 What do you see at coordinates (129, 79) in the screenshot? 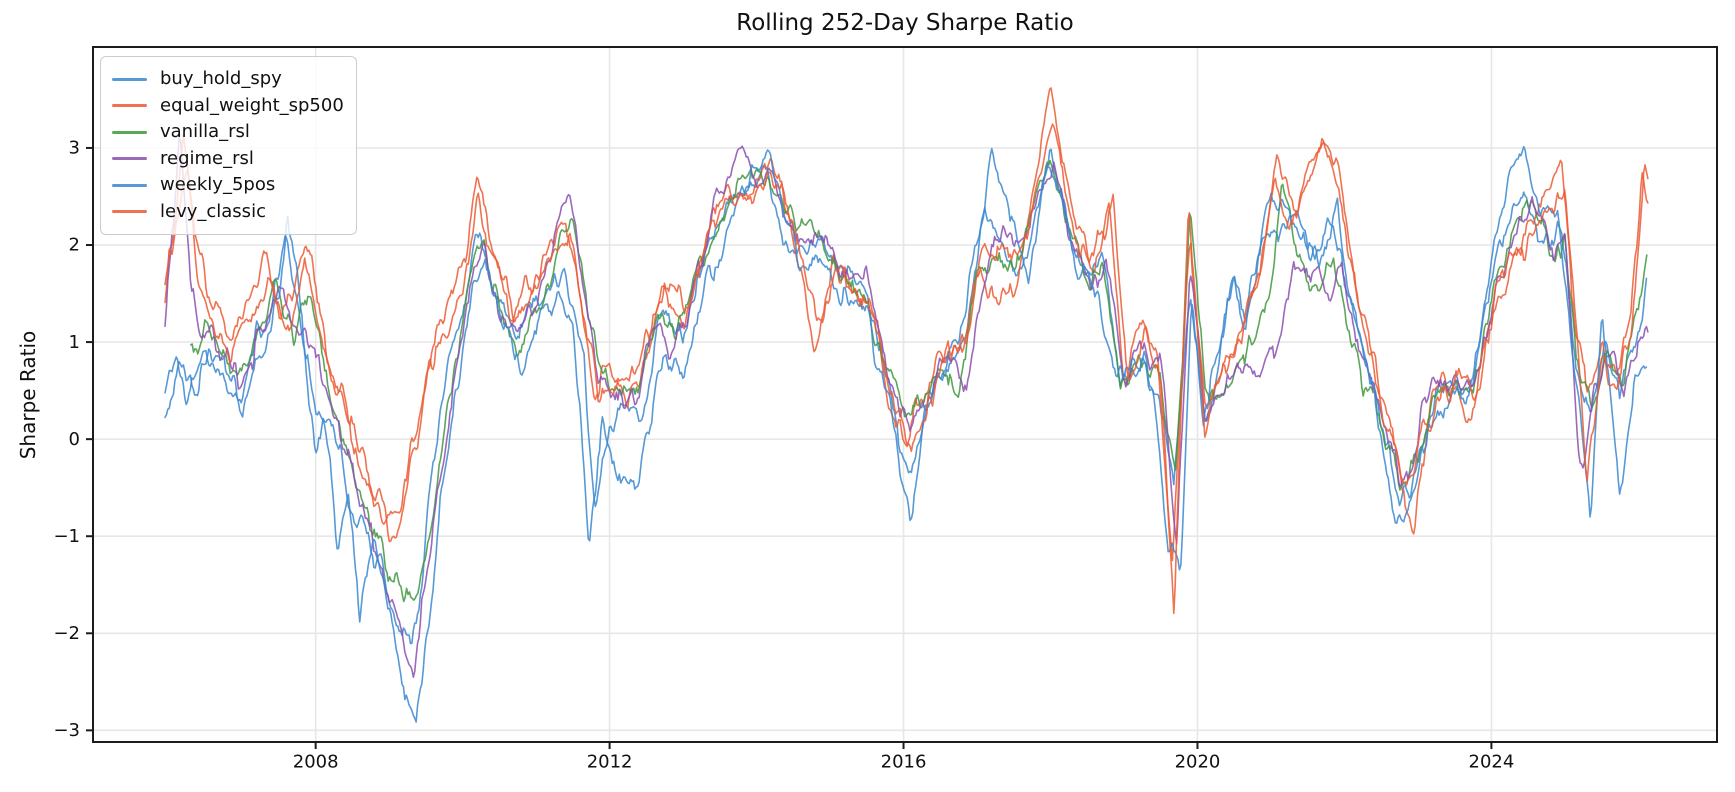
I see `legend-swatch-buy_hold_spy` at bounding box center [129, 79].